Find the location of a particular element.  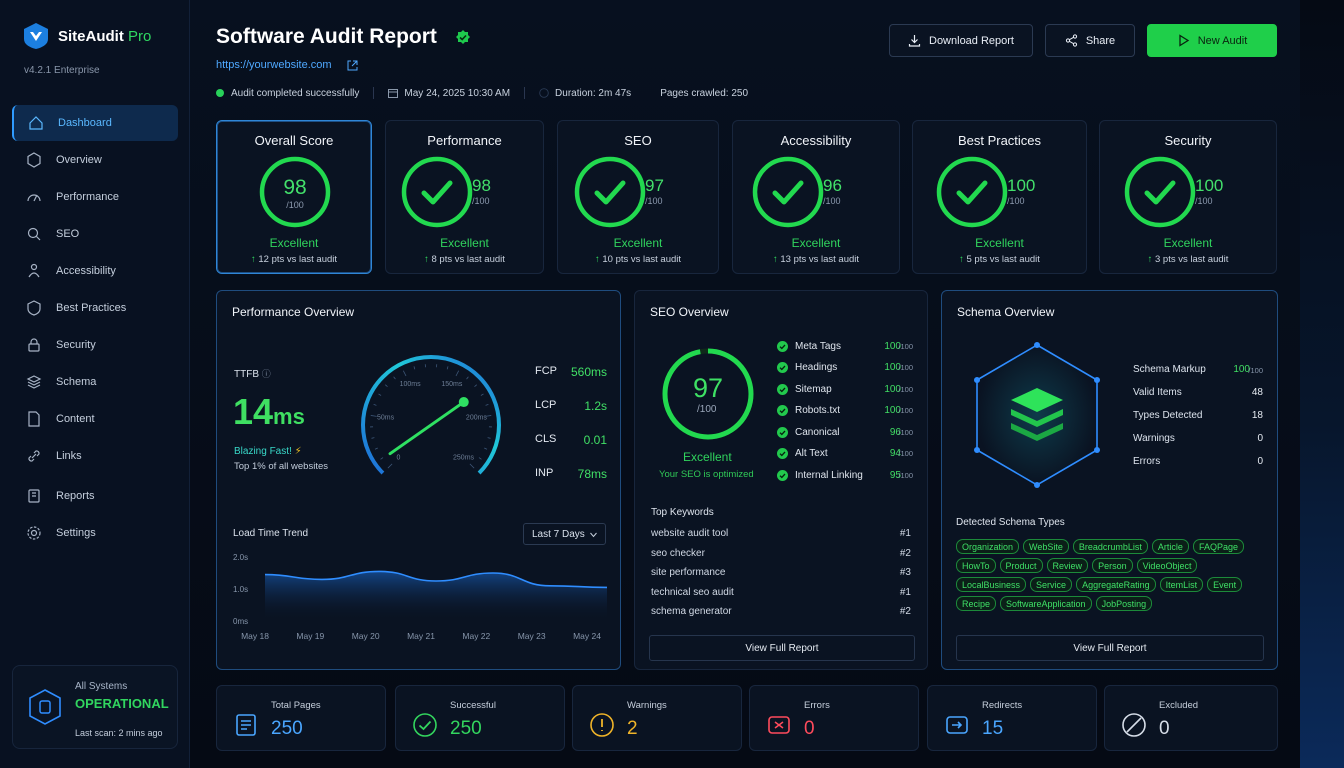

stat-card-redirects: Redirects 15 is located at coordinates (1012, 718).